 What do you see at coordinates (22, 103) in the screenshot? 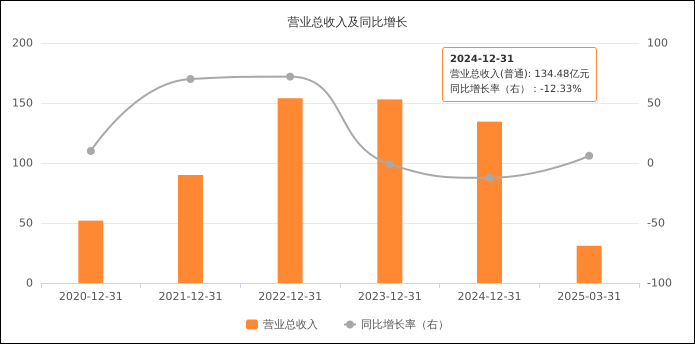
I see `y-tick-label: 150` at bounding box center [22, 103].